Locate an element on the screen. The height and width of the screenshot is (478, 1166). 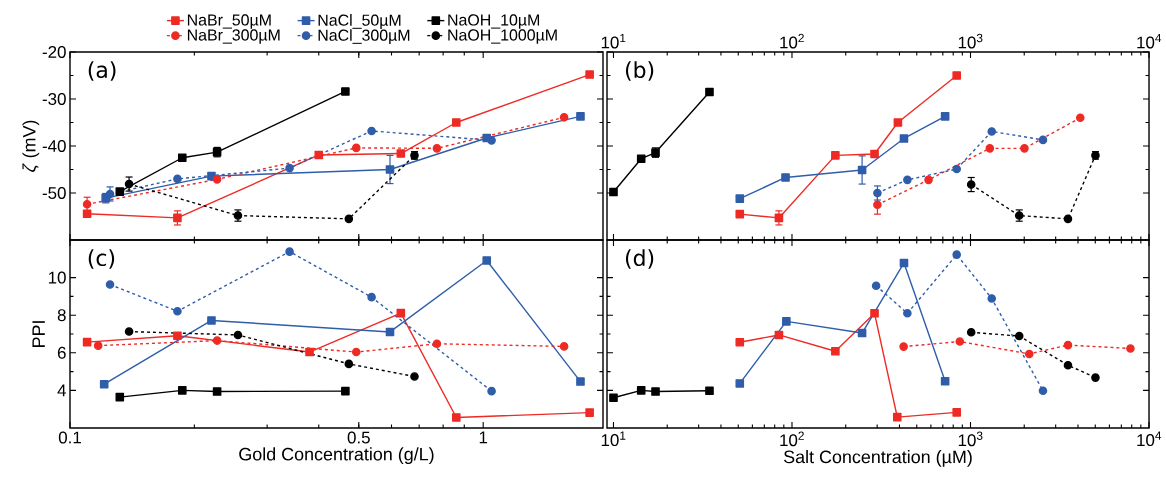
legend-label: NaOH_10µM is located at coordinates (494, 21).